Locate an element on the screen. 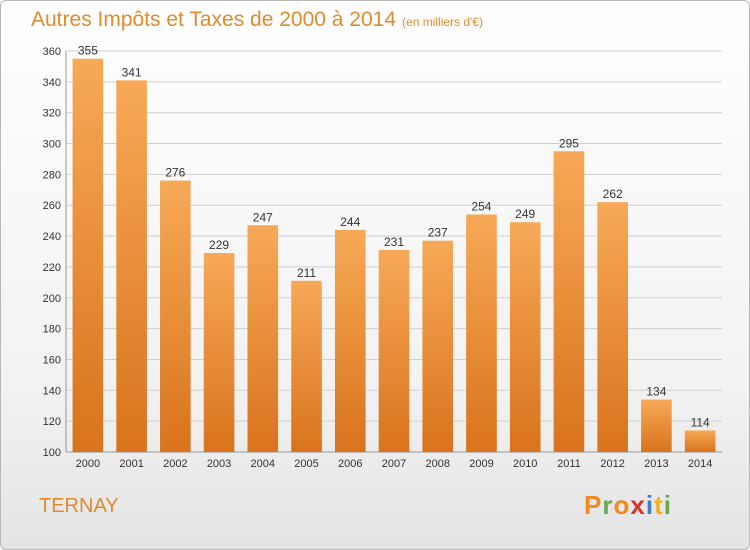 The height and width of the screenshot is (550, 750). x-tick-label: 2006 is located at coordinates (350, 464).